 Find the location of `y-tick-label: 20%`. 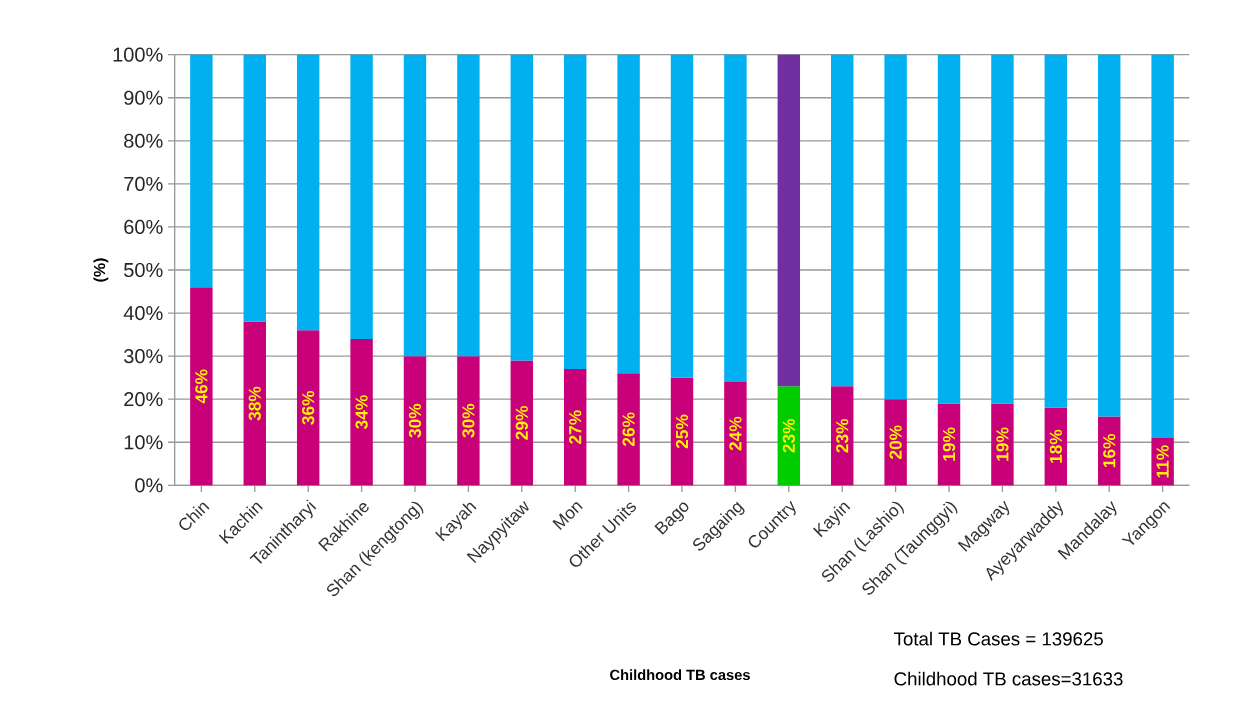

y-tick-label: 20% is located at coordinates (143, 399).